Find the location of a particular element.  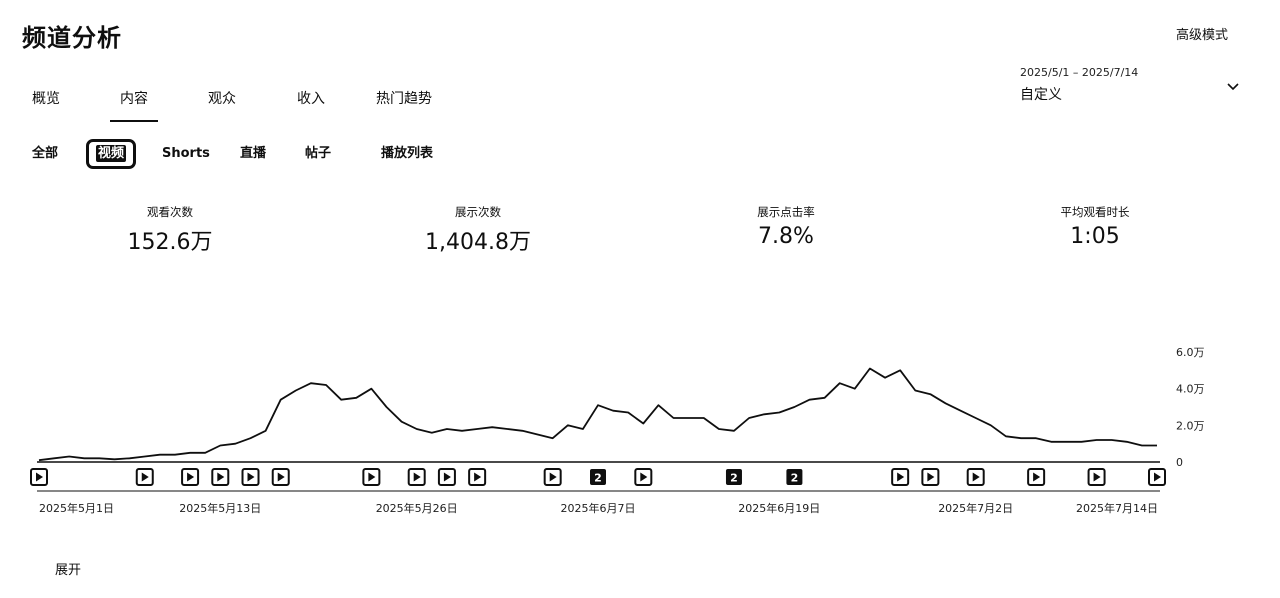

x-date-label: 2025年6月19日 is located at coordinates (779, 508).